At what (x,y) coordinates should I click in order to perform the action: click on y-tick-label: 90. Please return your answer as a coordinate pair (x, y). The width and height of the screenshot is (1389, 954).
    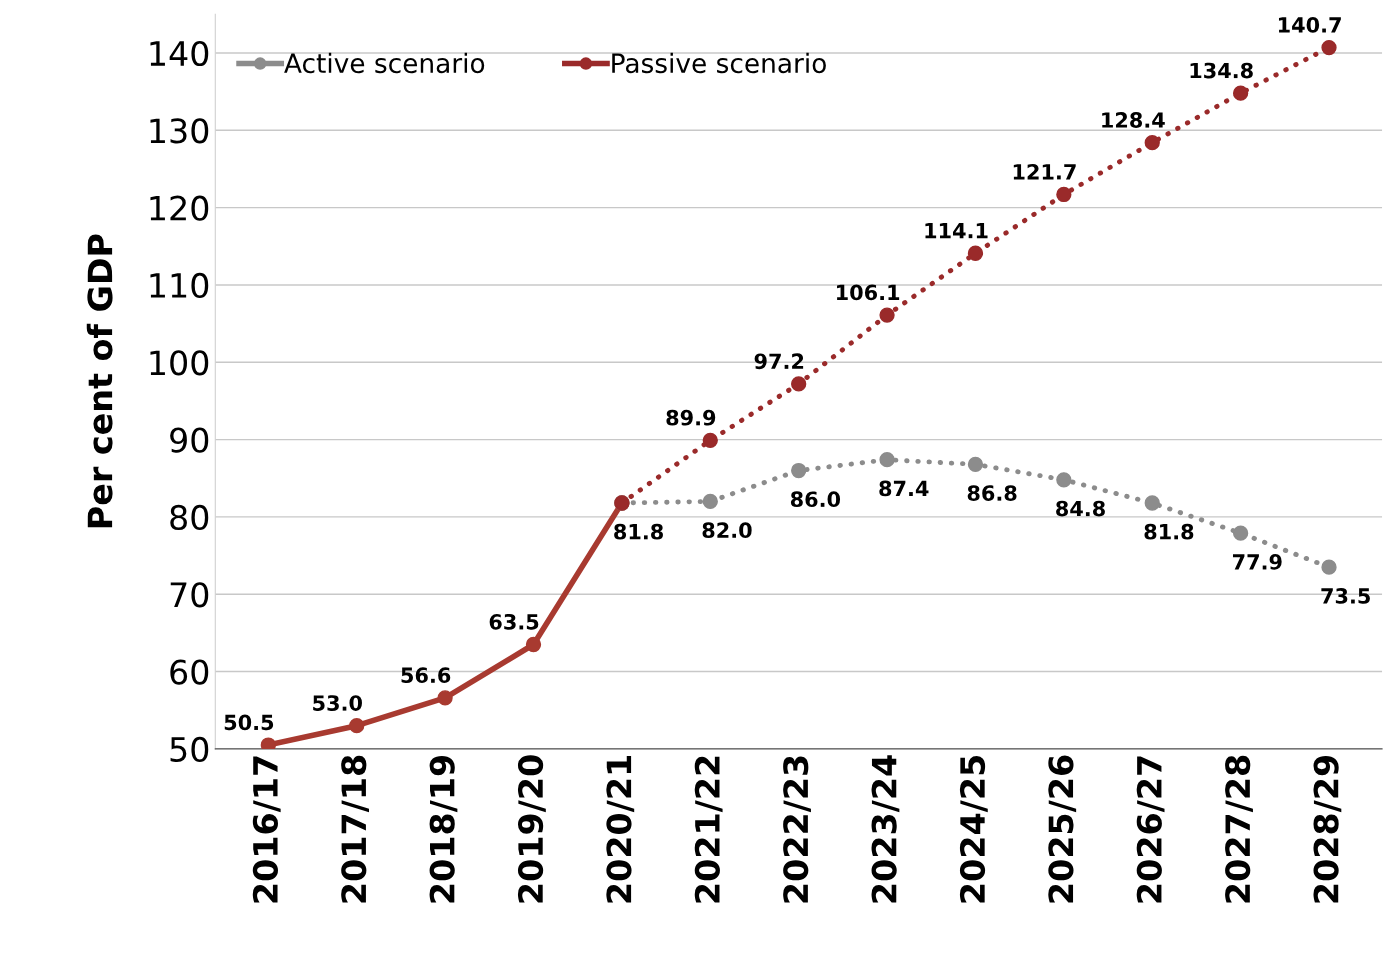
    Looking at the image, I should click on (189, 440).